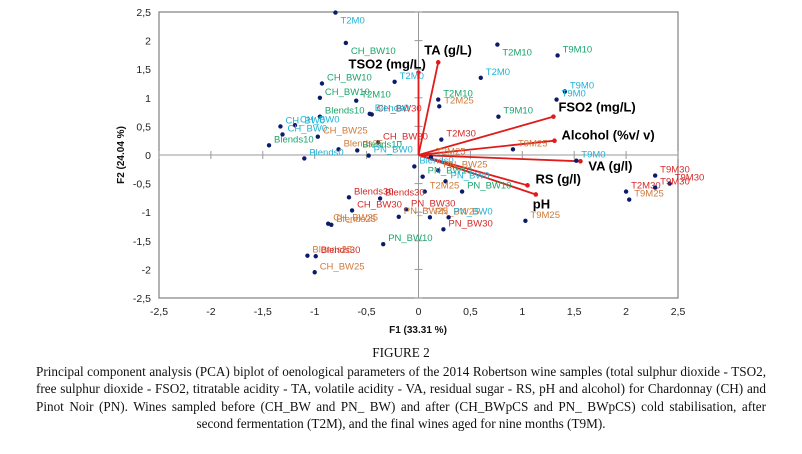 Image resolution: width=802 pixels, height=454 pixels. I want to click on x-tick-label: -1,5, so click(263, 312).